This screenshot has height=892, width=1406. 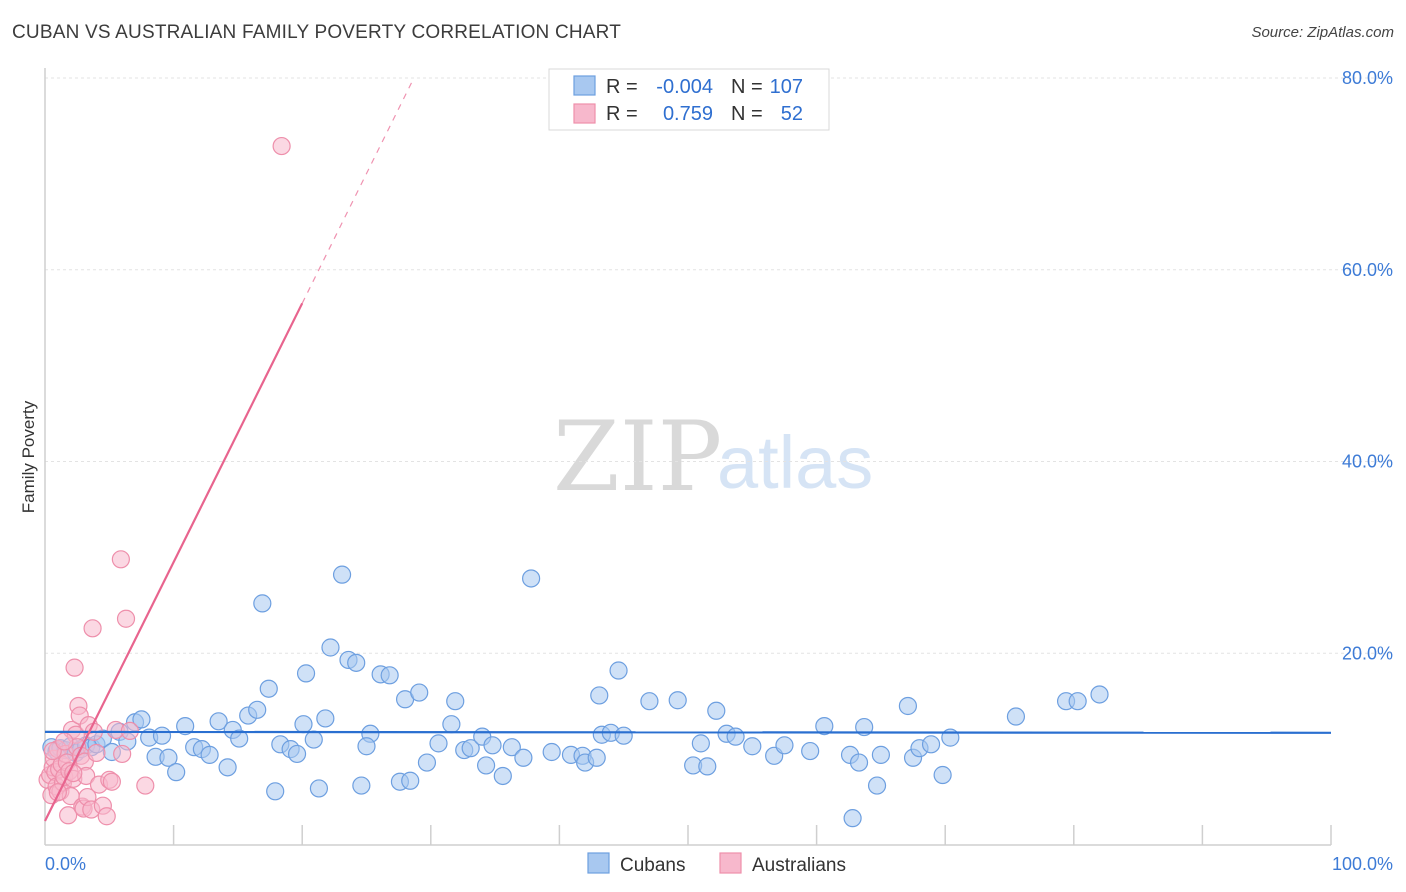 What do you see at coordinates (584, 85) in the screenshot?
I see `legend-swatch-cubans` at bounding box center [584, 85].